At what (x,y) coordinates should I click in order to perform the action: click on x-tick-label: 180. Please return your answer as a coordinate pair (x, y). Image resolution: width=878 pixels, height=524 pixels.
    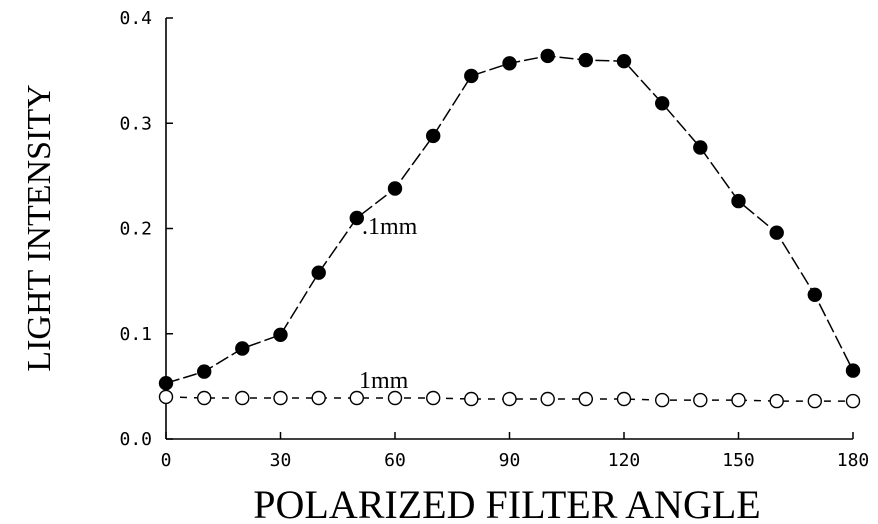
    Looking at the image, I should click on (853, 460).